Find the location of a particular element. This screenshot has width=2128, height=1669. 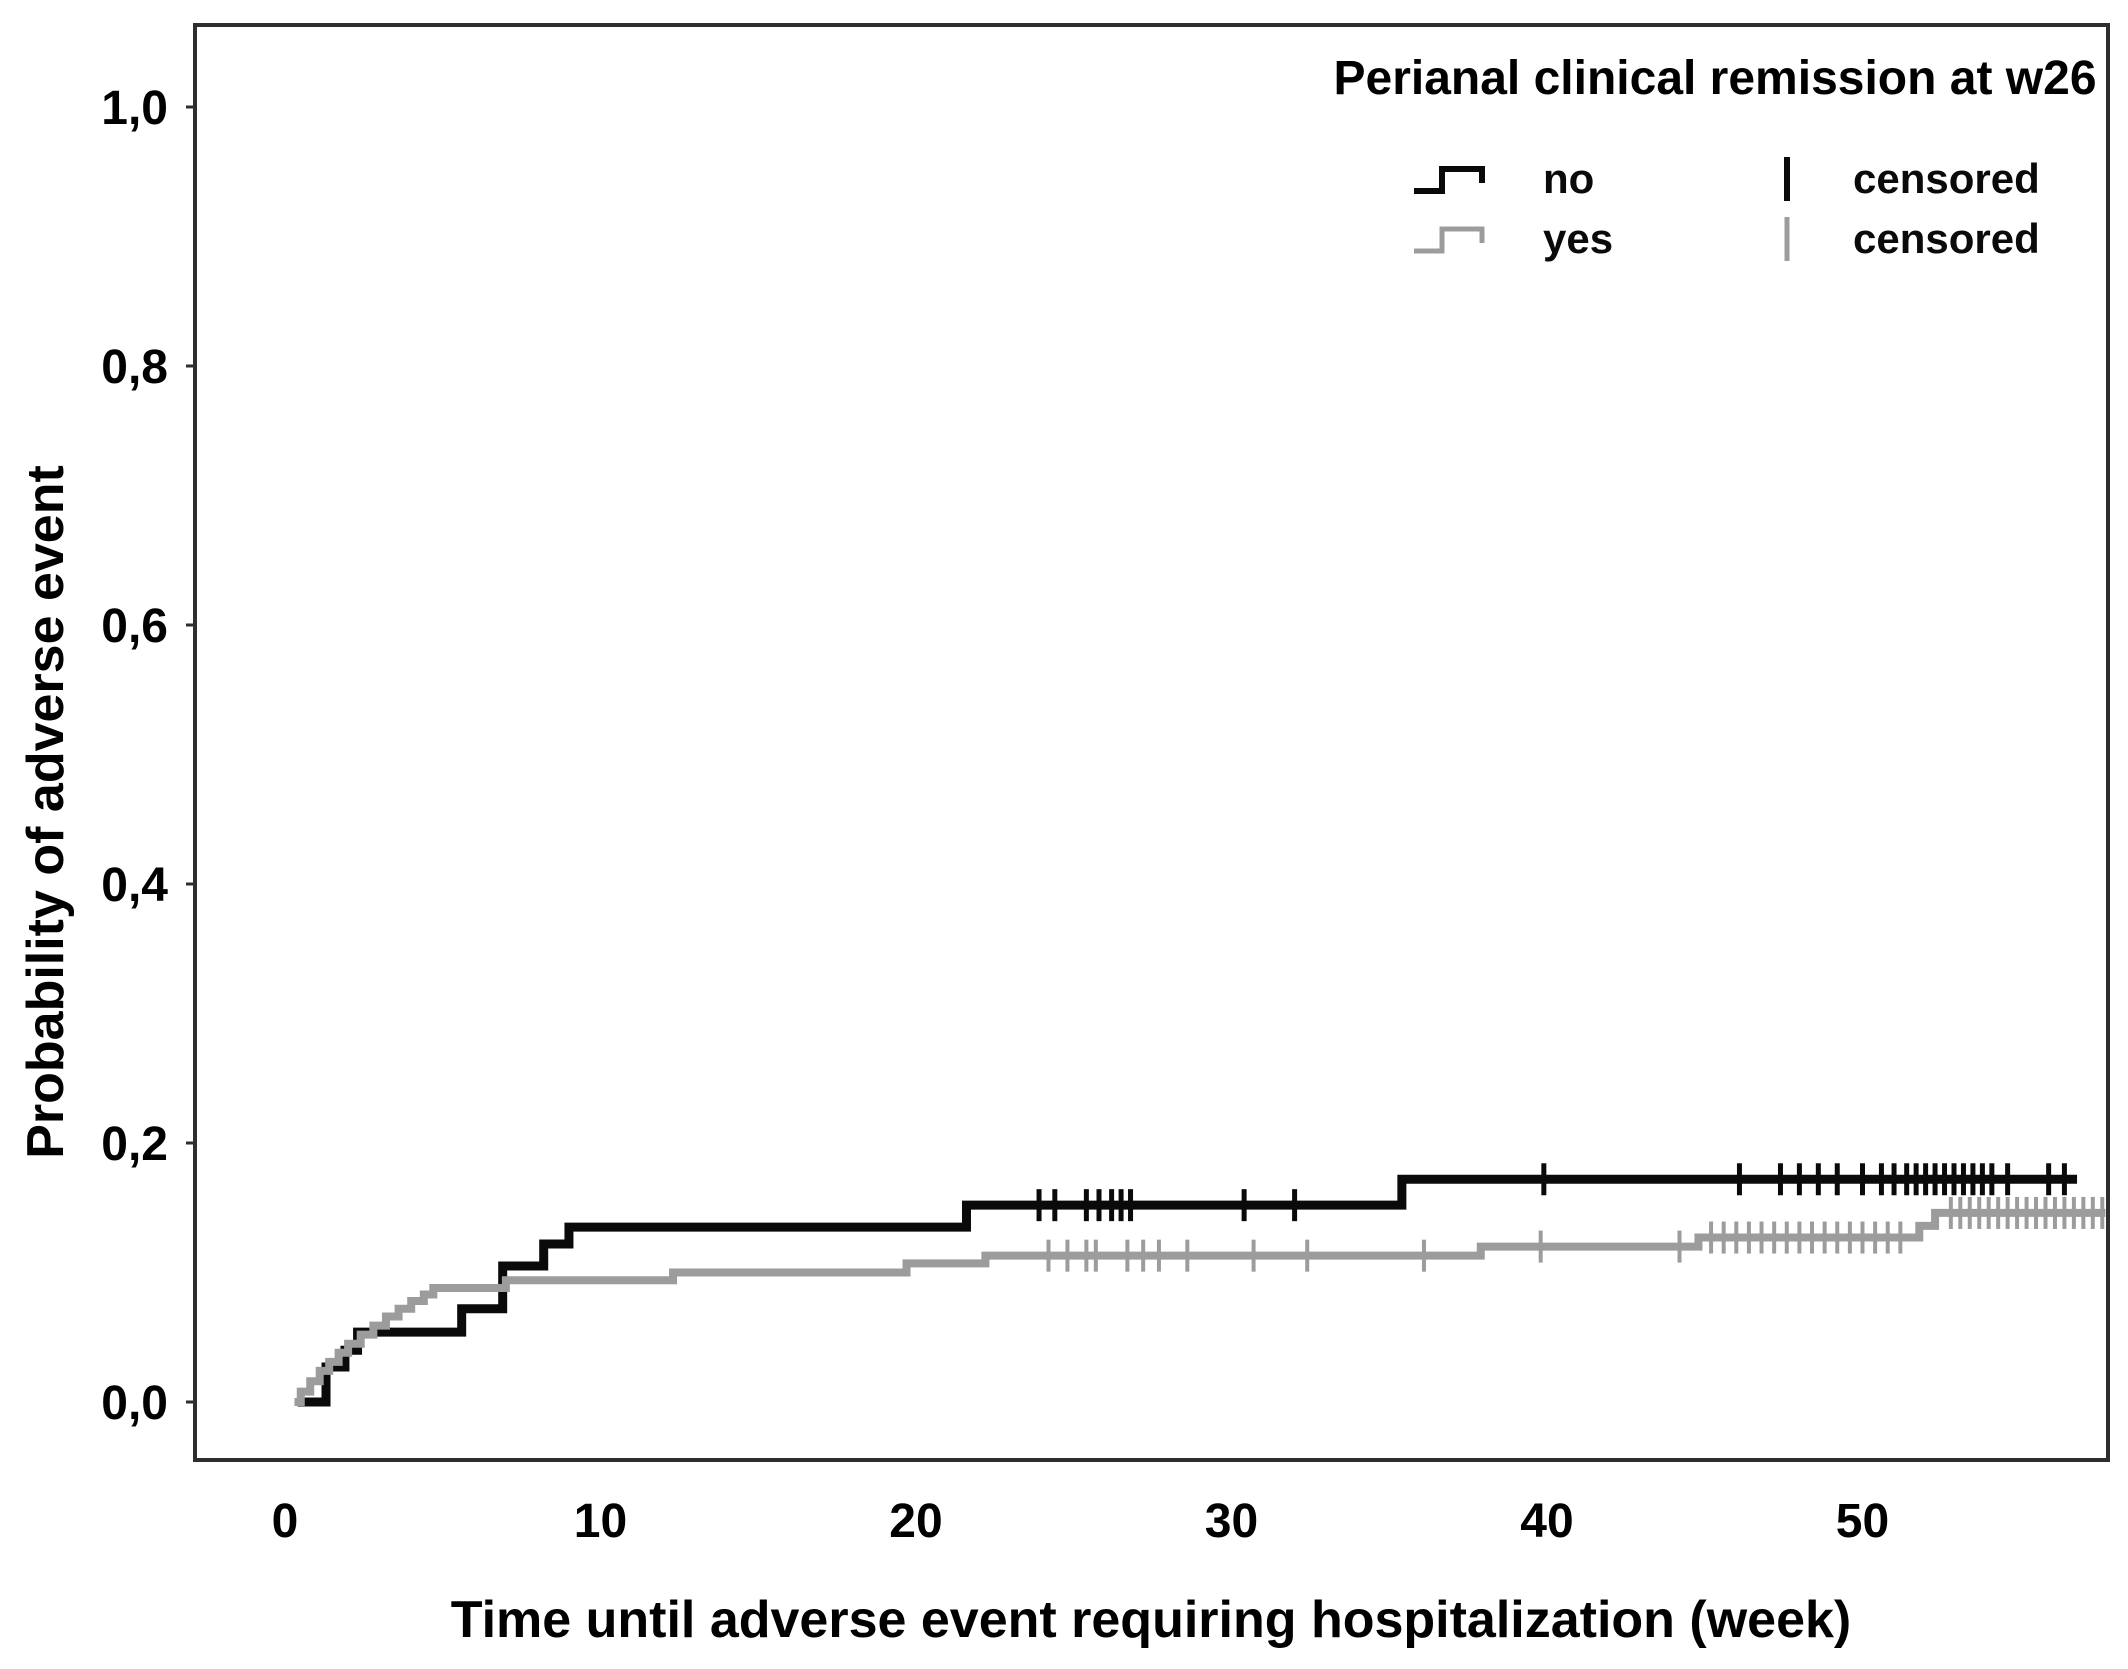

legend-label-yes: yes is located at coordinates (1578, 238).